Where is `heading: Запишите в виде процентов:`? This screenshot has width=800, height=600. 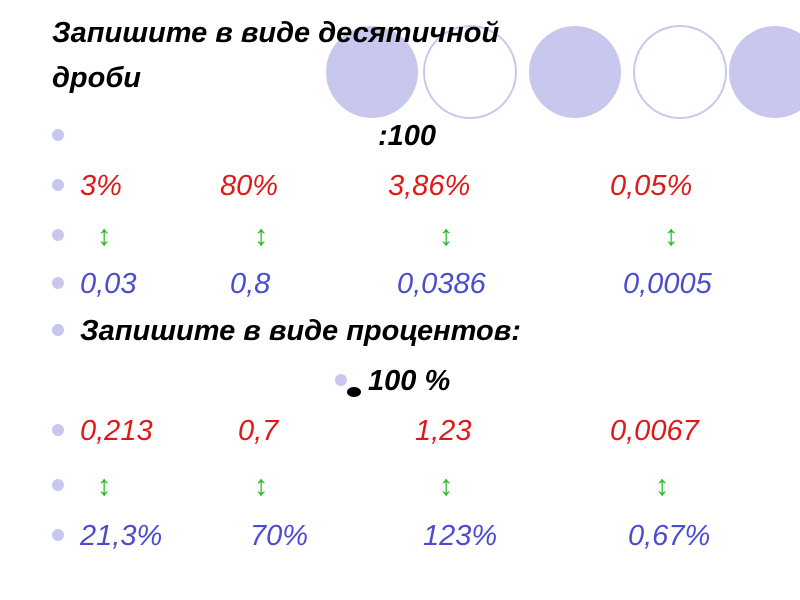 heading: Запишите в виде процентов: is located at coordinates (300, 331).